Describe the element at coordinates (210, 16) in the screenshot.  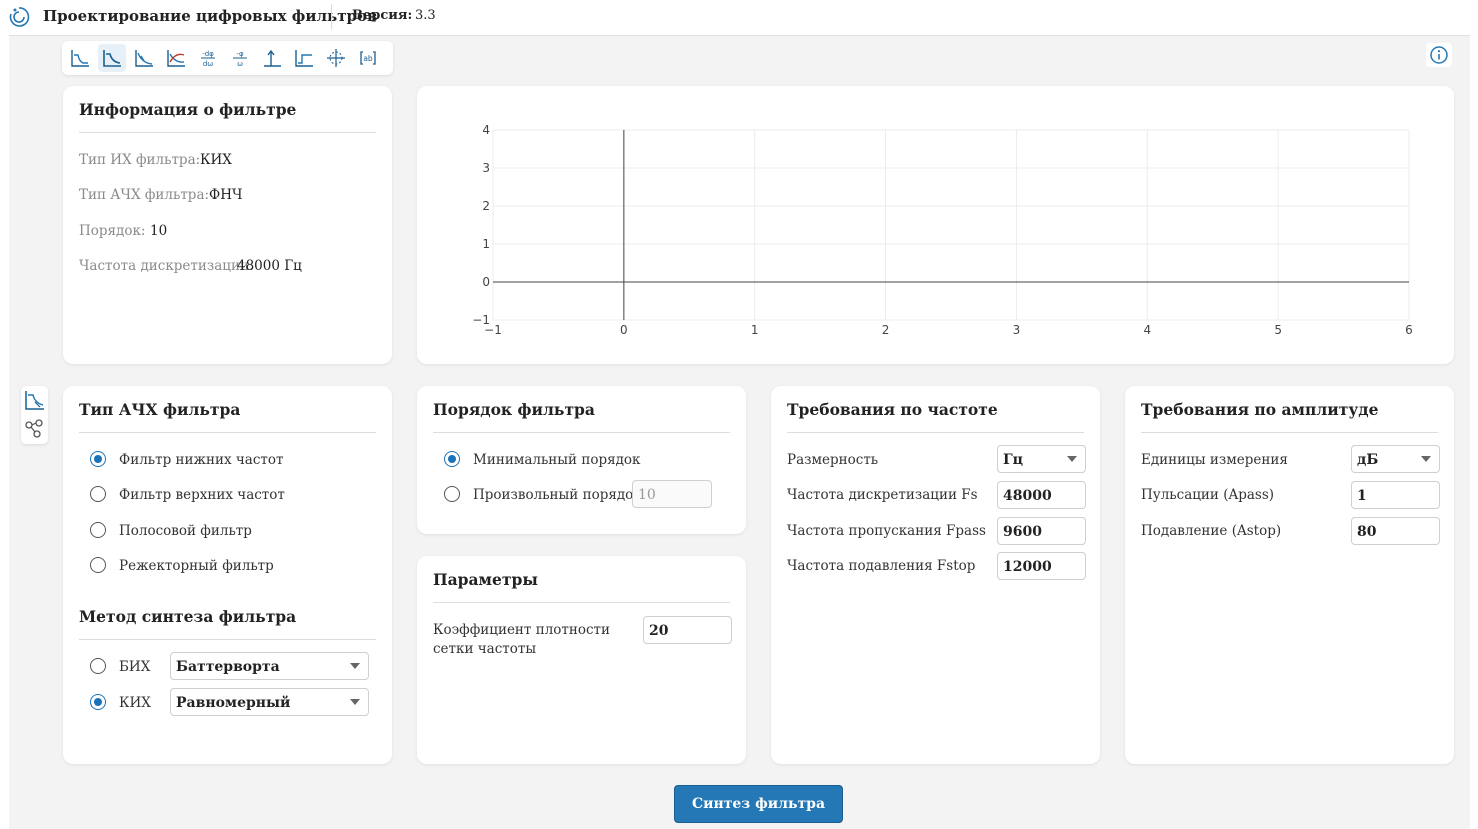
I see `app-title: Проектирование цифровых фильтров` at that location.